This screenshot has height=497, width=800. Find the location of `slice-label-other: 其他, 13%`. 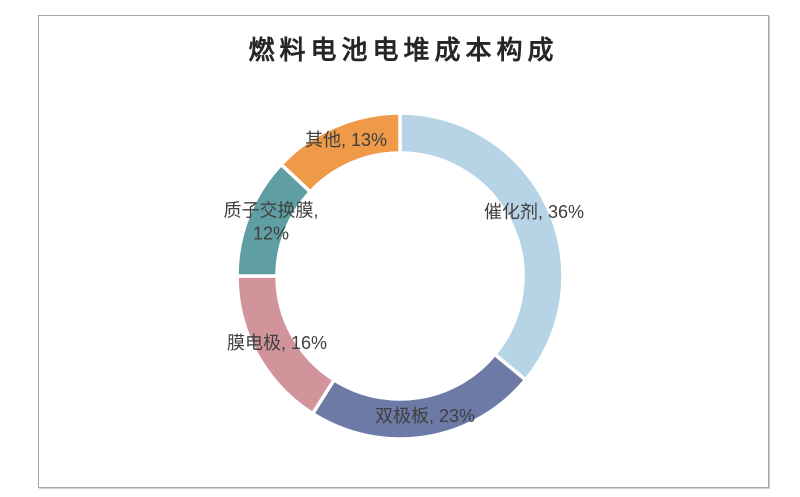

slice-label-other: 其他, 13% is located at coordinates (346, 140).